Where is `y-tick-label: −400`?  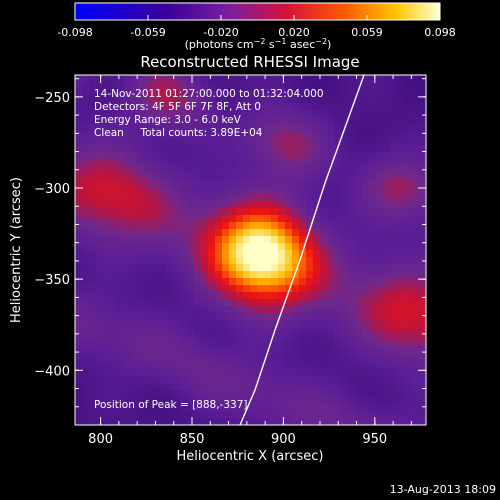
y-tick-label: −400 is located at coordinates (52, 371).